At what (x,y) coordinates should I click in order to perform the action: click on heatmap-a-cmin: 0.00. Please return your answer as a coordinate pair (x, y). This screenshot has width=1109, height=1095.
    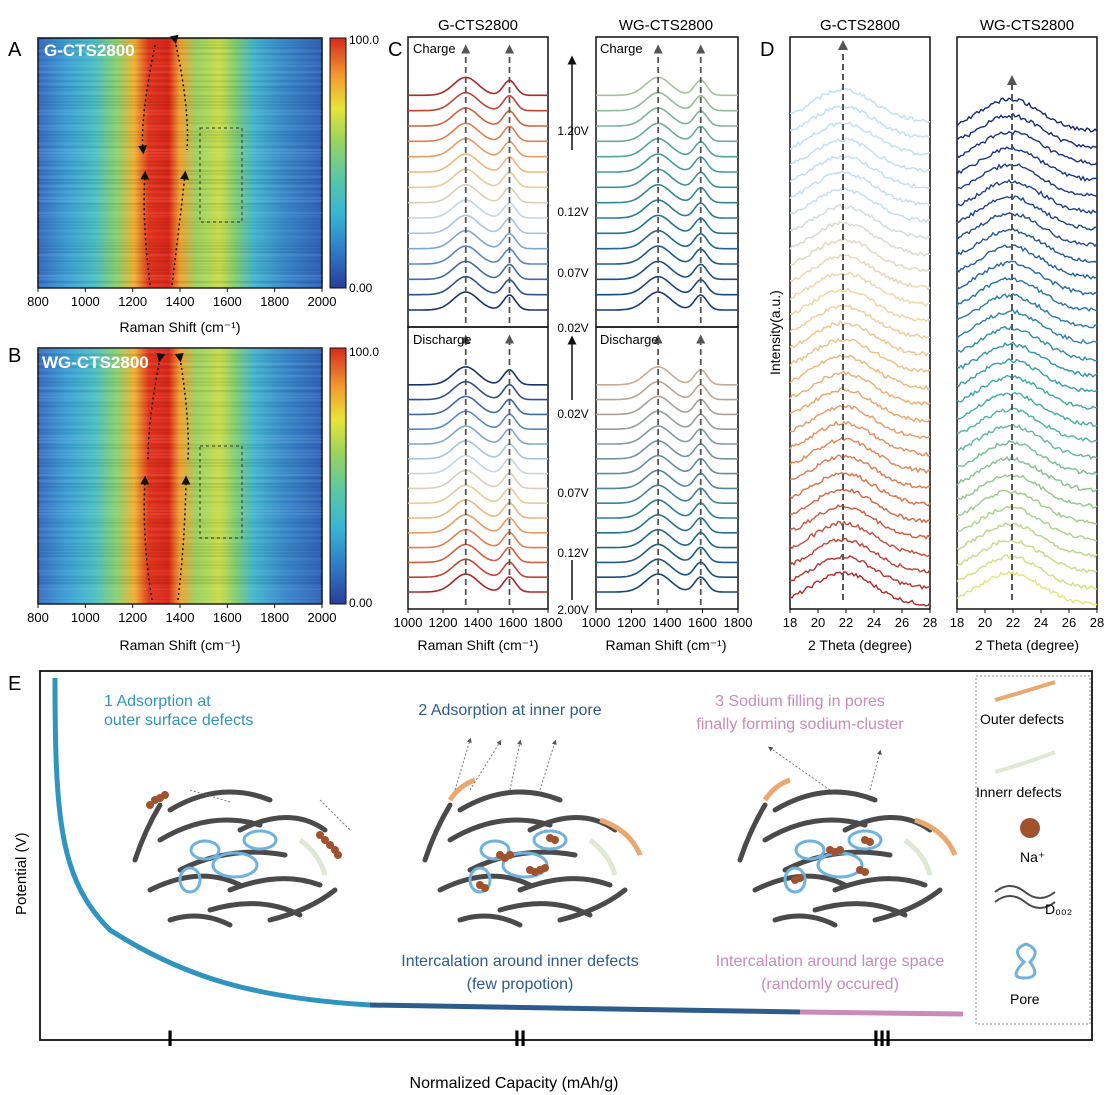
    Looking at the image, I should click on (361, 288).